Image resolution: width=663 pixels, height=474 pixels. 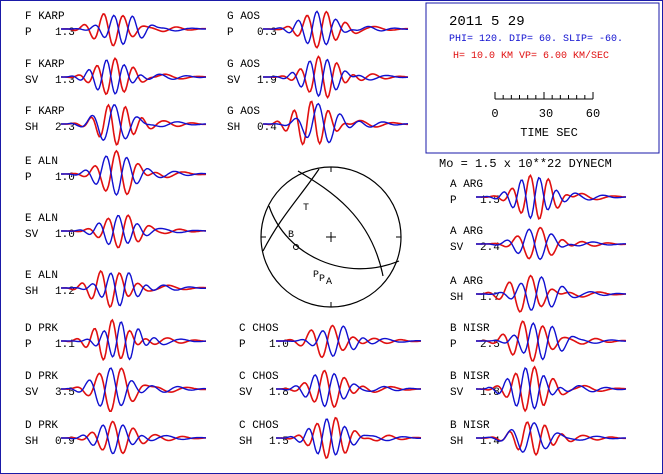 I want to click on time-scale-tick-30: 30, so click(x=546, y=114).